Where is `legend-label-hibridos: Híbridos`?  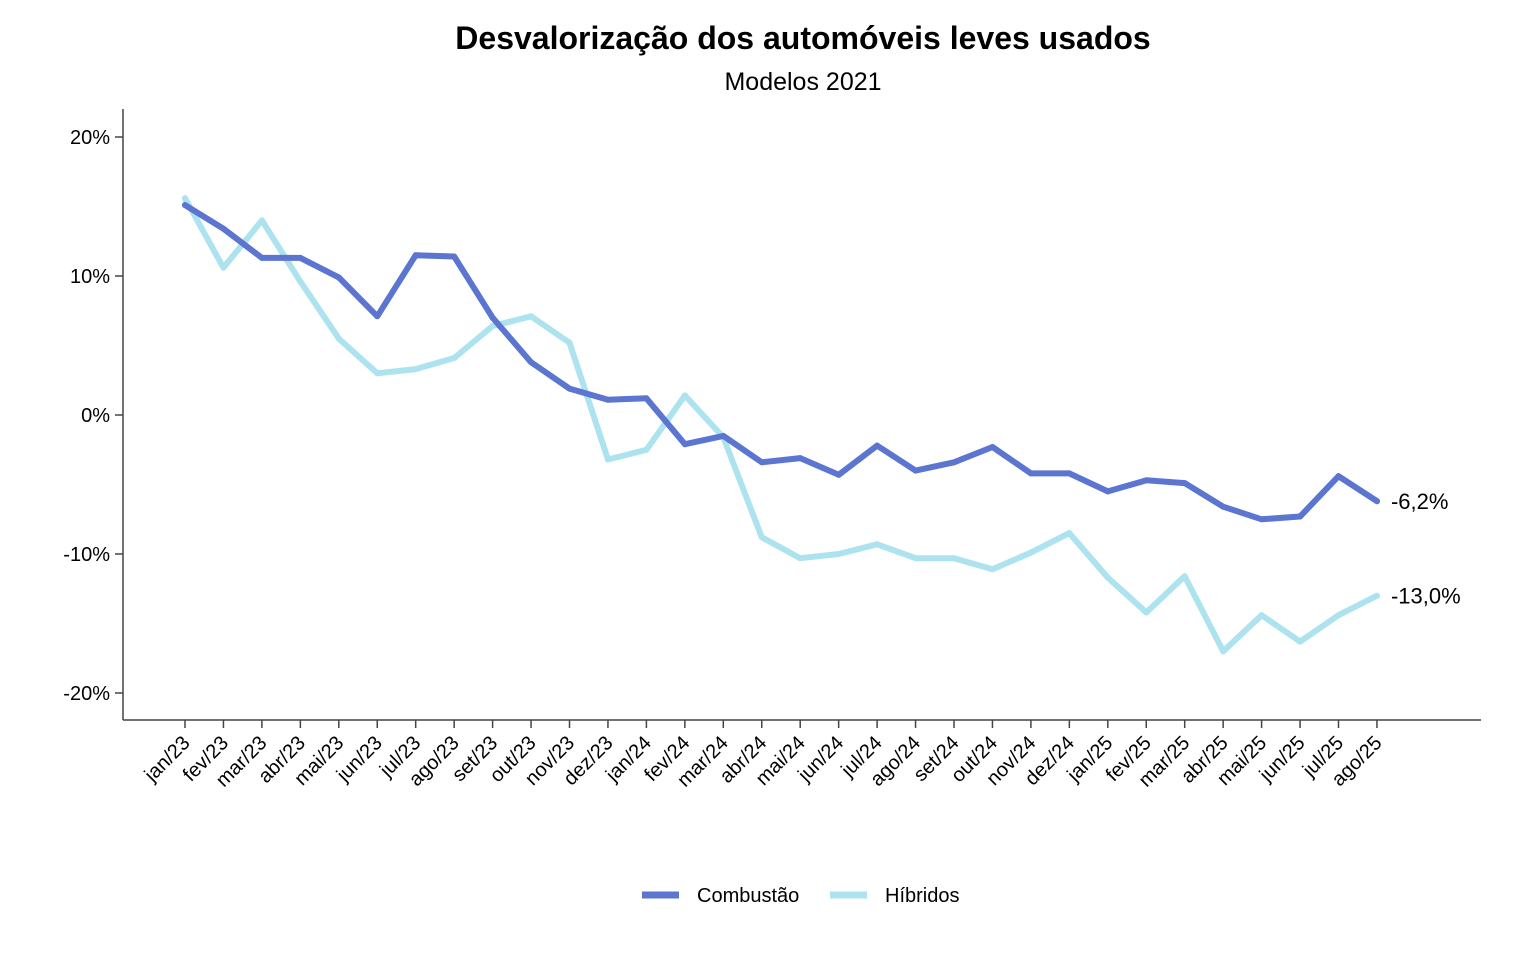 legend-label-hibridos: Híbridos is located at coordinates (922, 896).